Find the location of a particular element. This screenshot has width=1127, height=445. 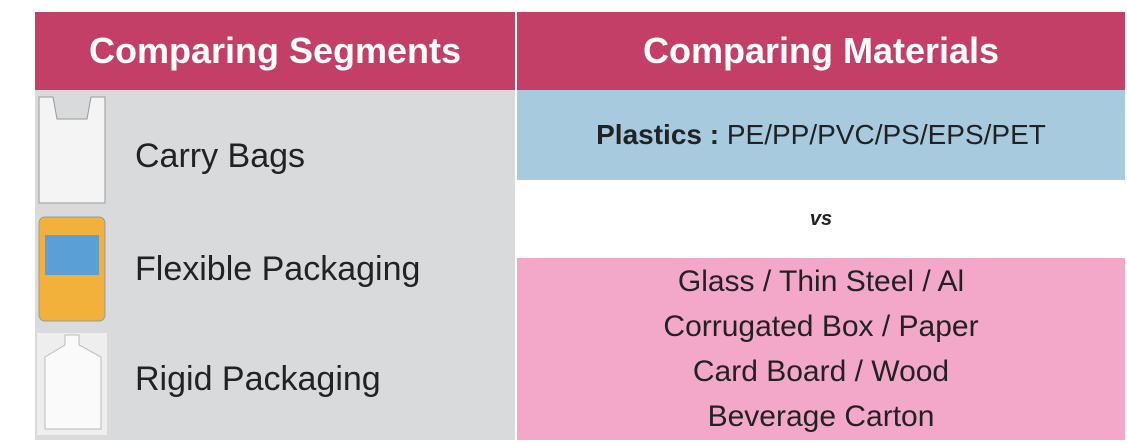

right-header: Comparing Materials is located at coordinates (821, 51).